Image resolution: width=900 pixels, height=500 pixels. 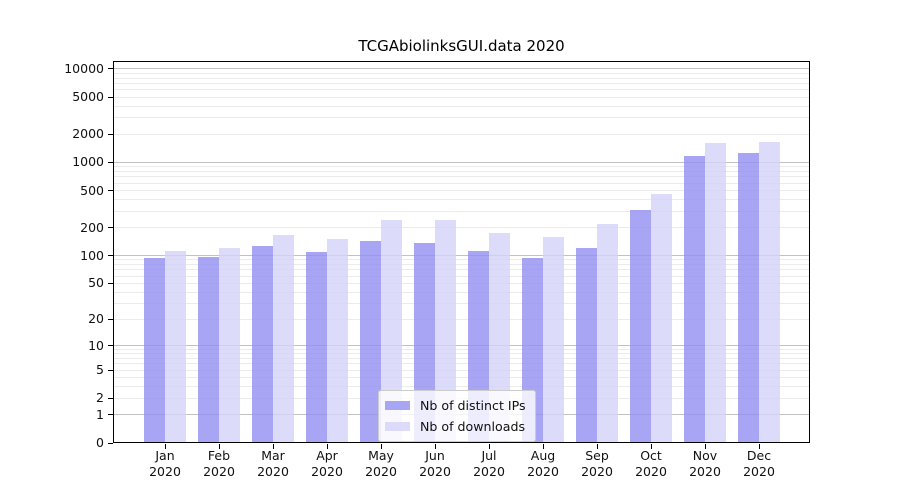 What do you see at coordinates (96, 283) in the screenshot?
I see `y-tick-label-50: 50` at bounding box center [96, 283].